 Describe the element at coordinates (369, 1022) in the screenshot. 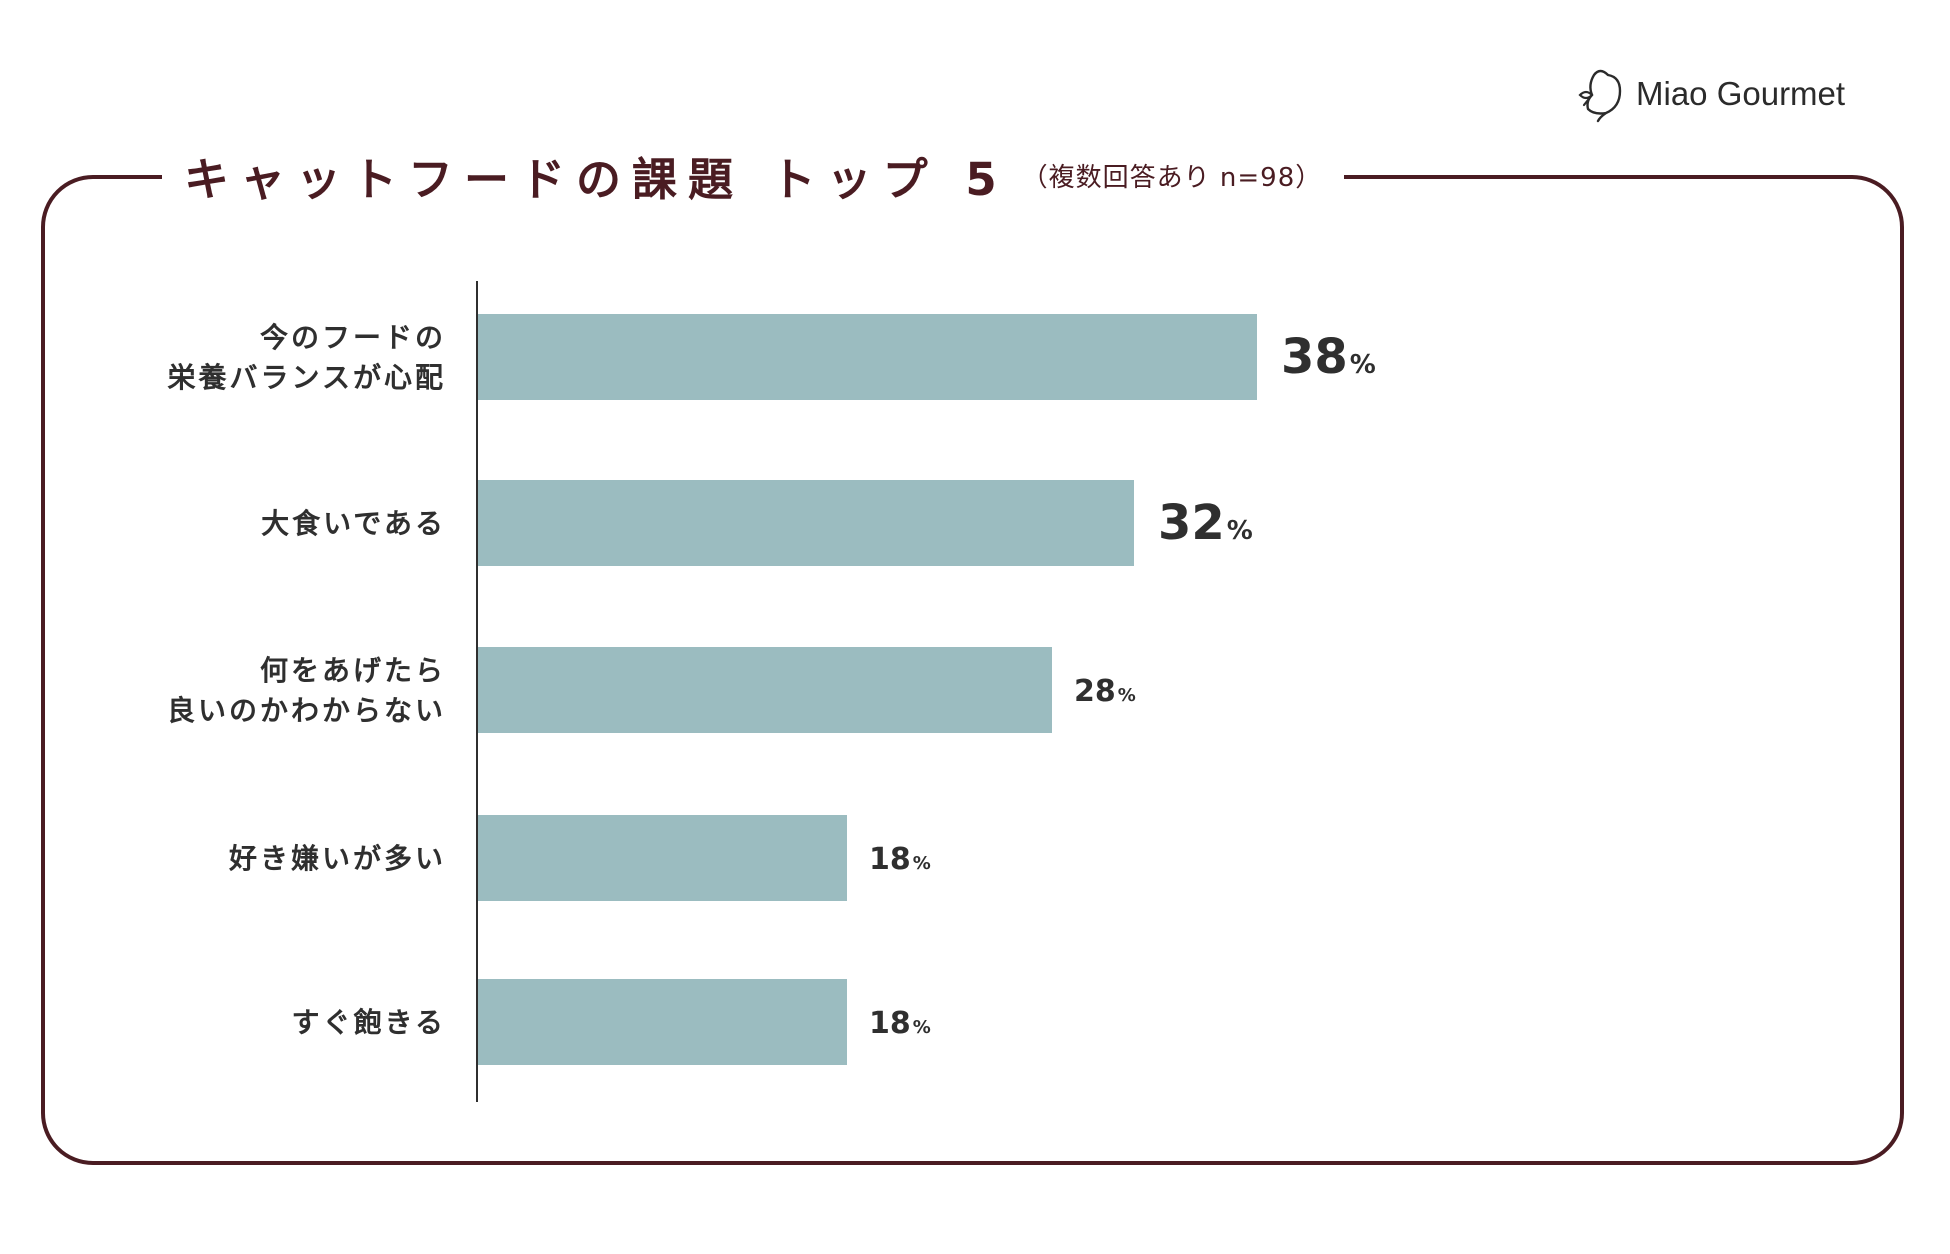

I see `category-label: すぐ飽きる` at that location.